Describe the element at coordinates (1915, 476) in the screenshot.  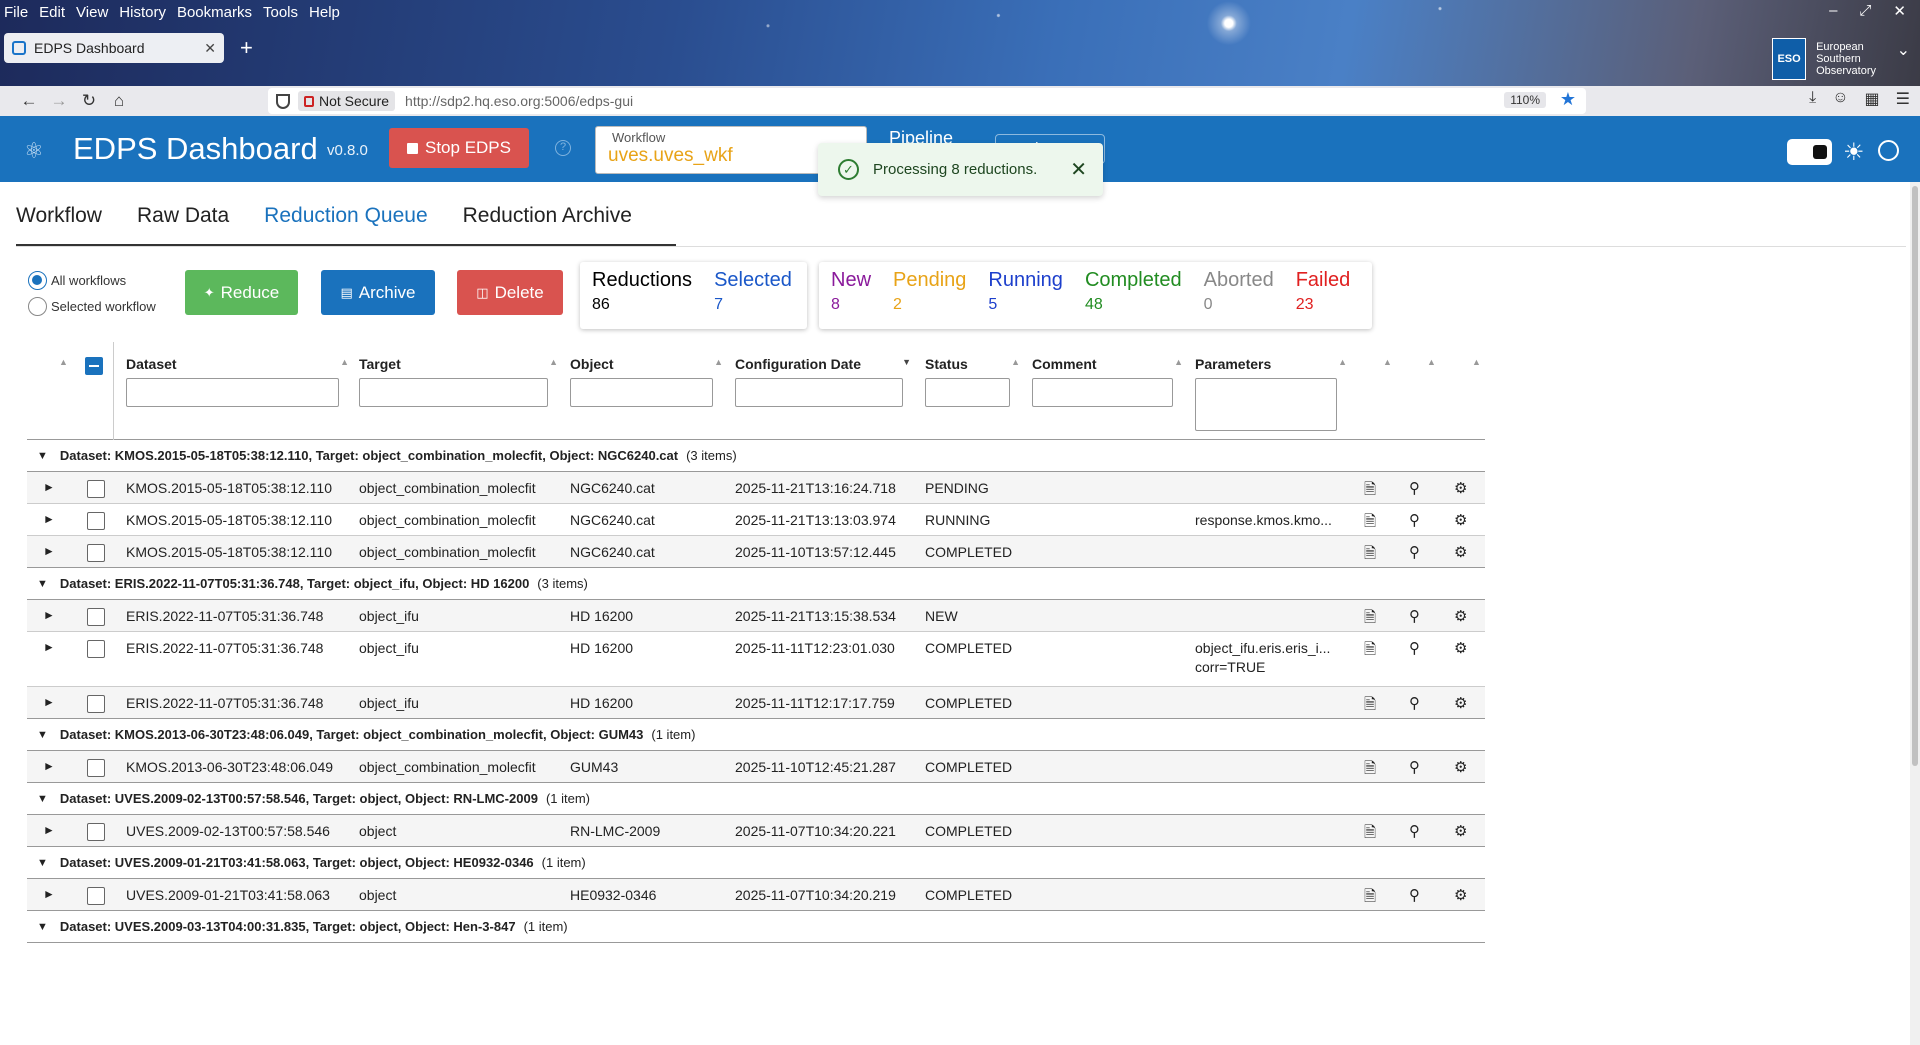
I see `scrollbar-thumb` at that location.